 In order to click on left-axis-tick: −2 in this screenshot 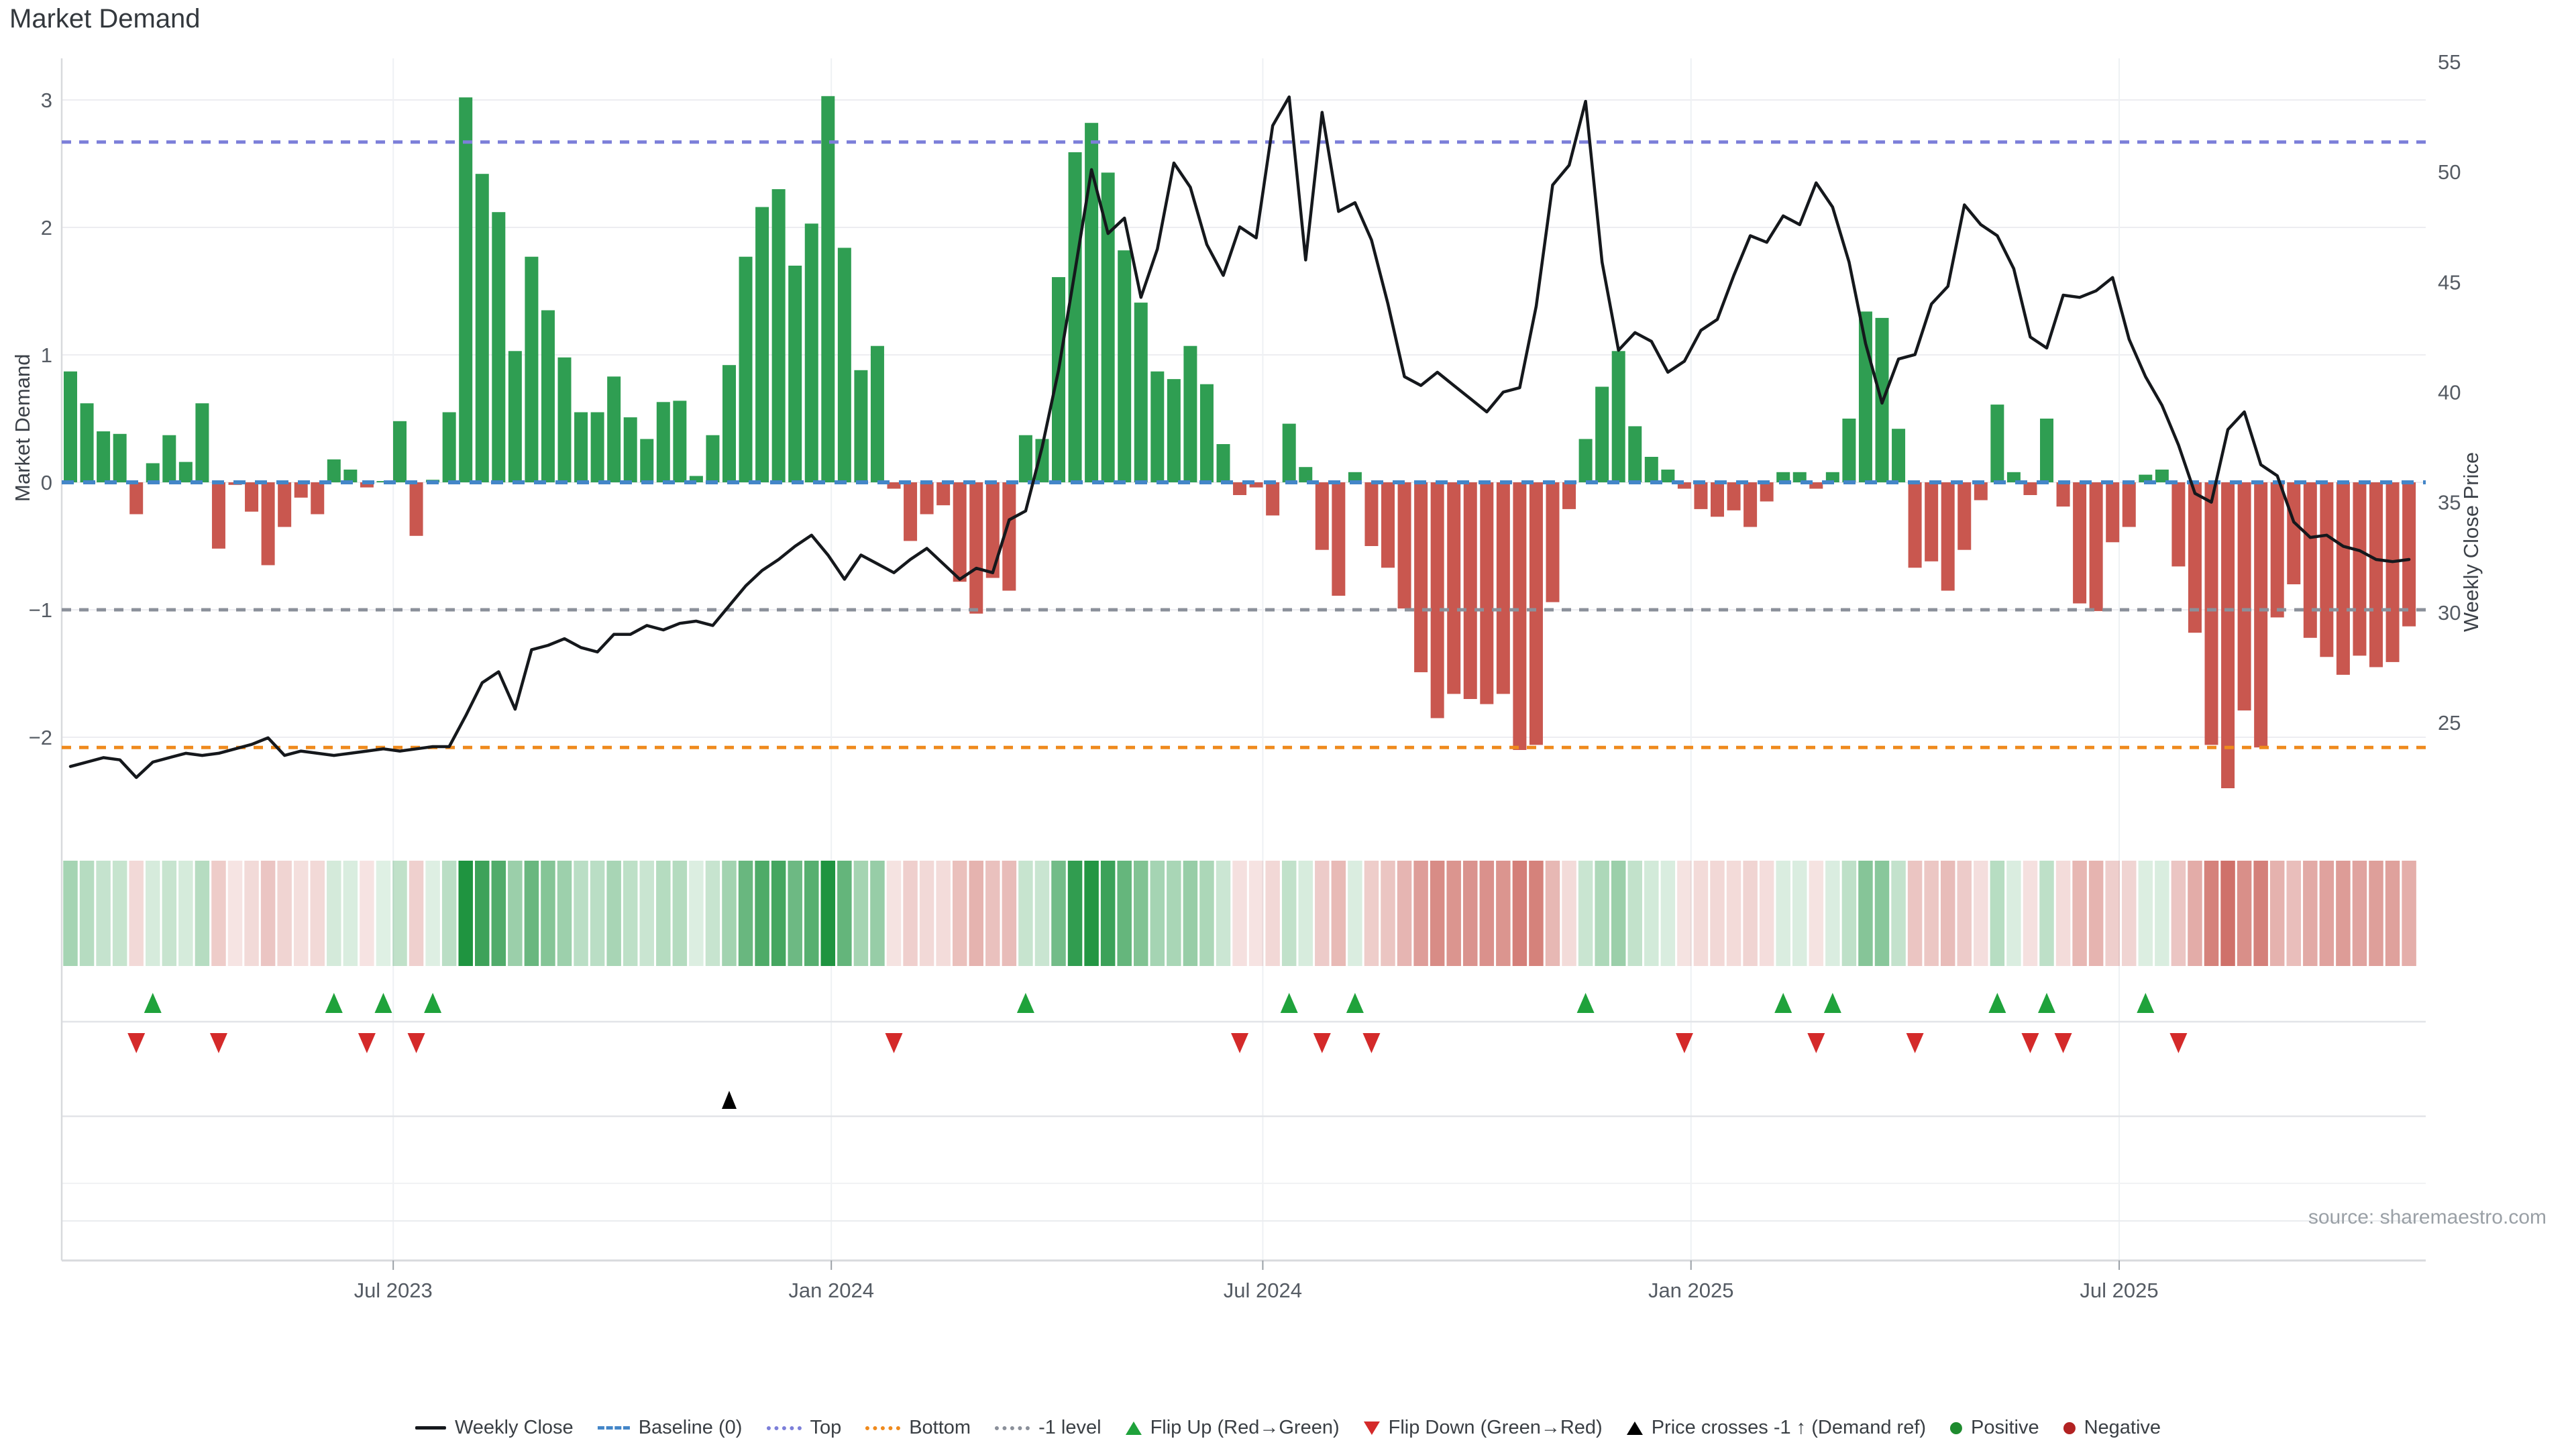, I will do `click(40, 737)`.